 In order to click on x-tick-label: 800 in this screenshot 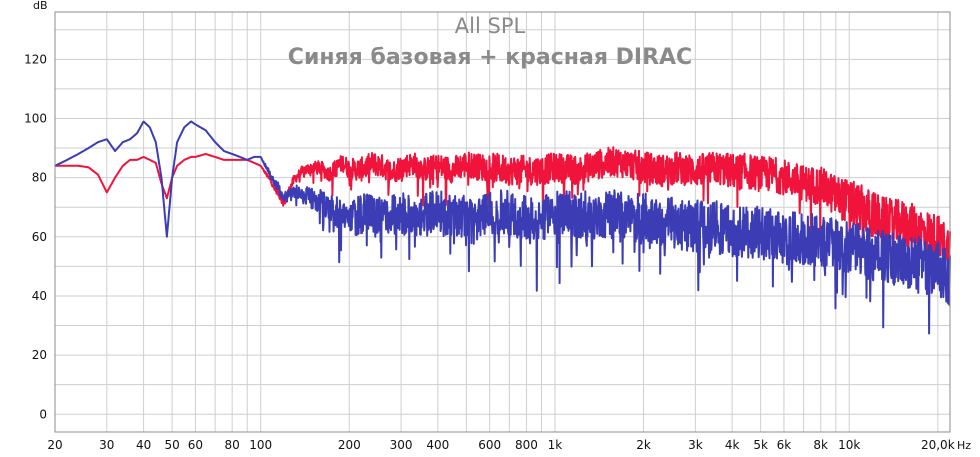, I will do `click(526, 445)`.